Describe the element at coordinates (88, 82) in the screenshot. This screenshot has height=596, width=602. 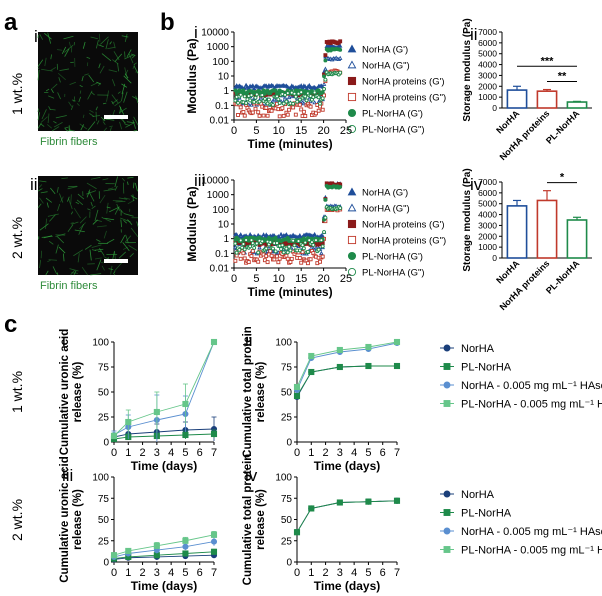
I see `fibrin-micrograph-1wt` at that location.